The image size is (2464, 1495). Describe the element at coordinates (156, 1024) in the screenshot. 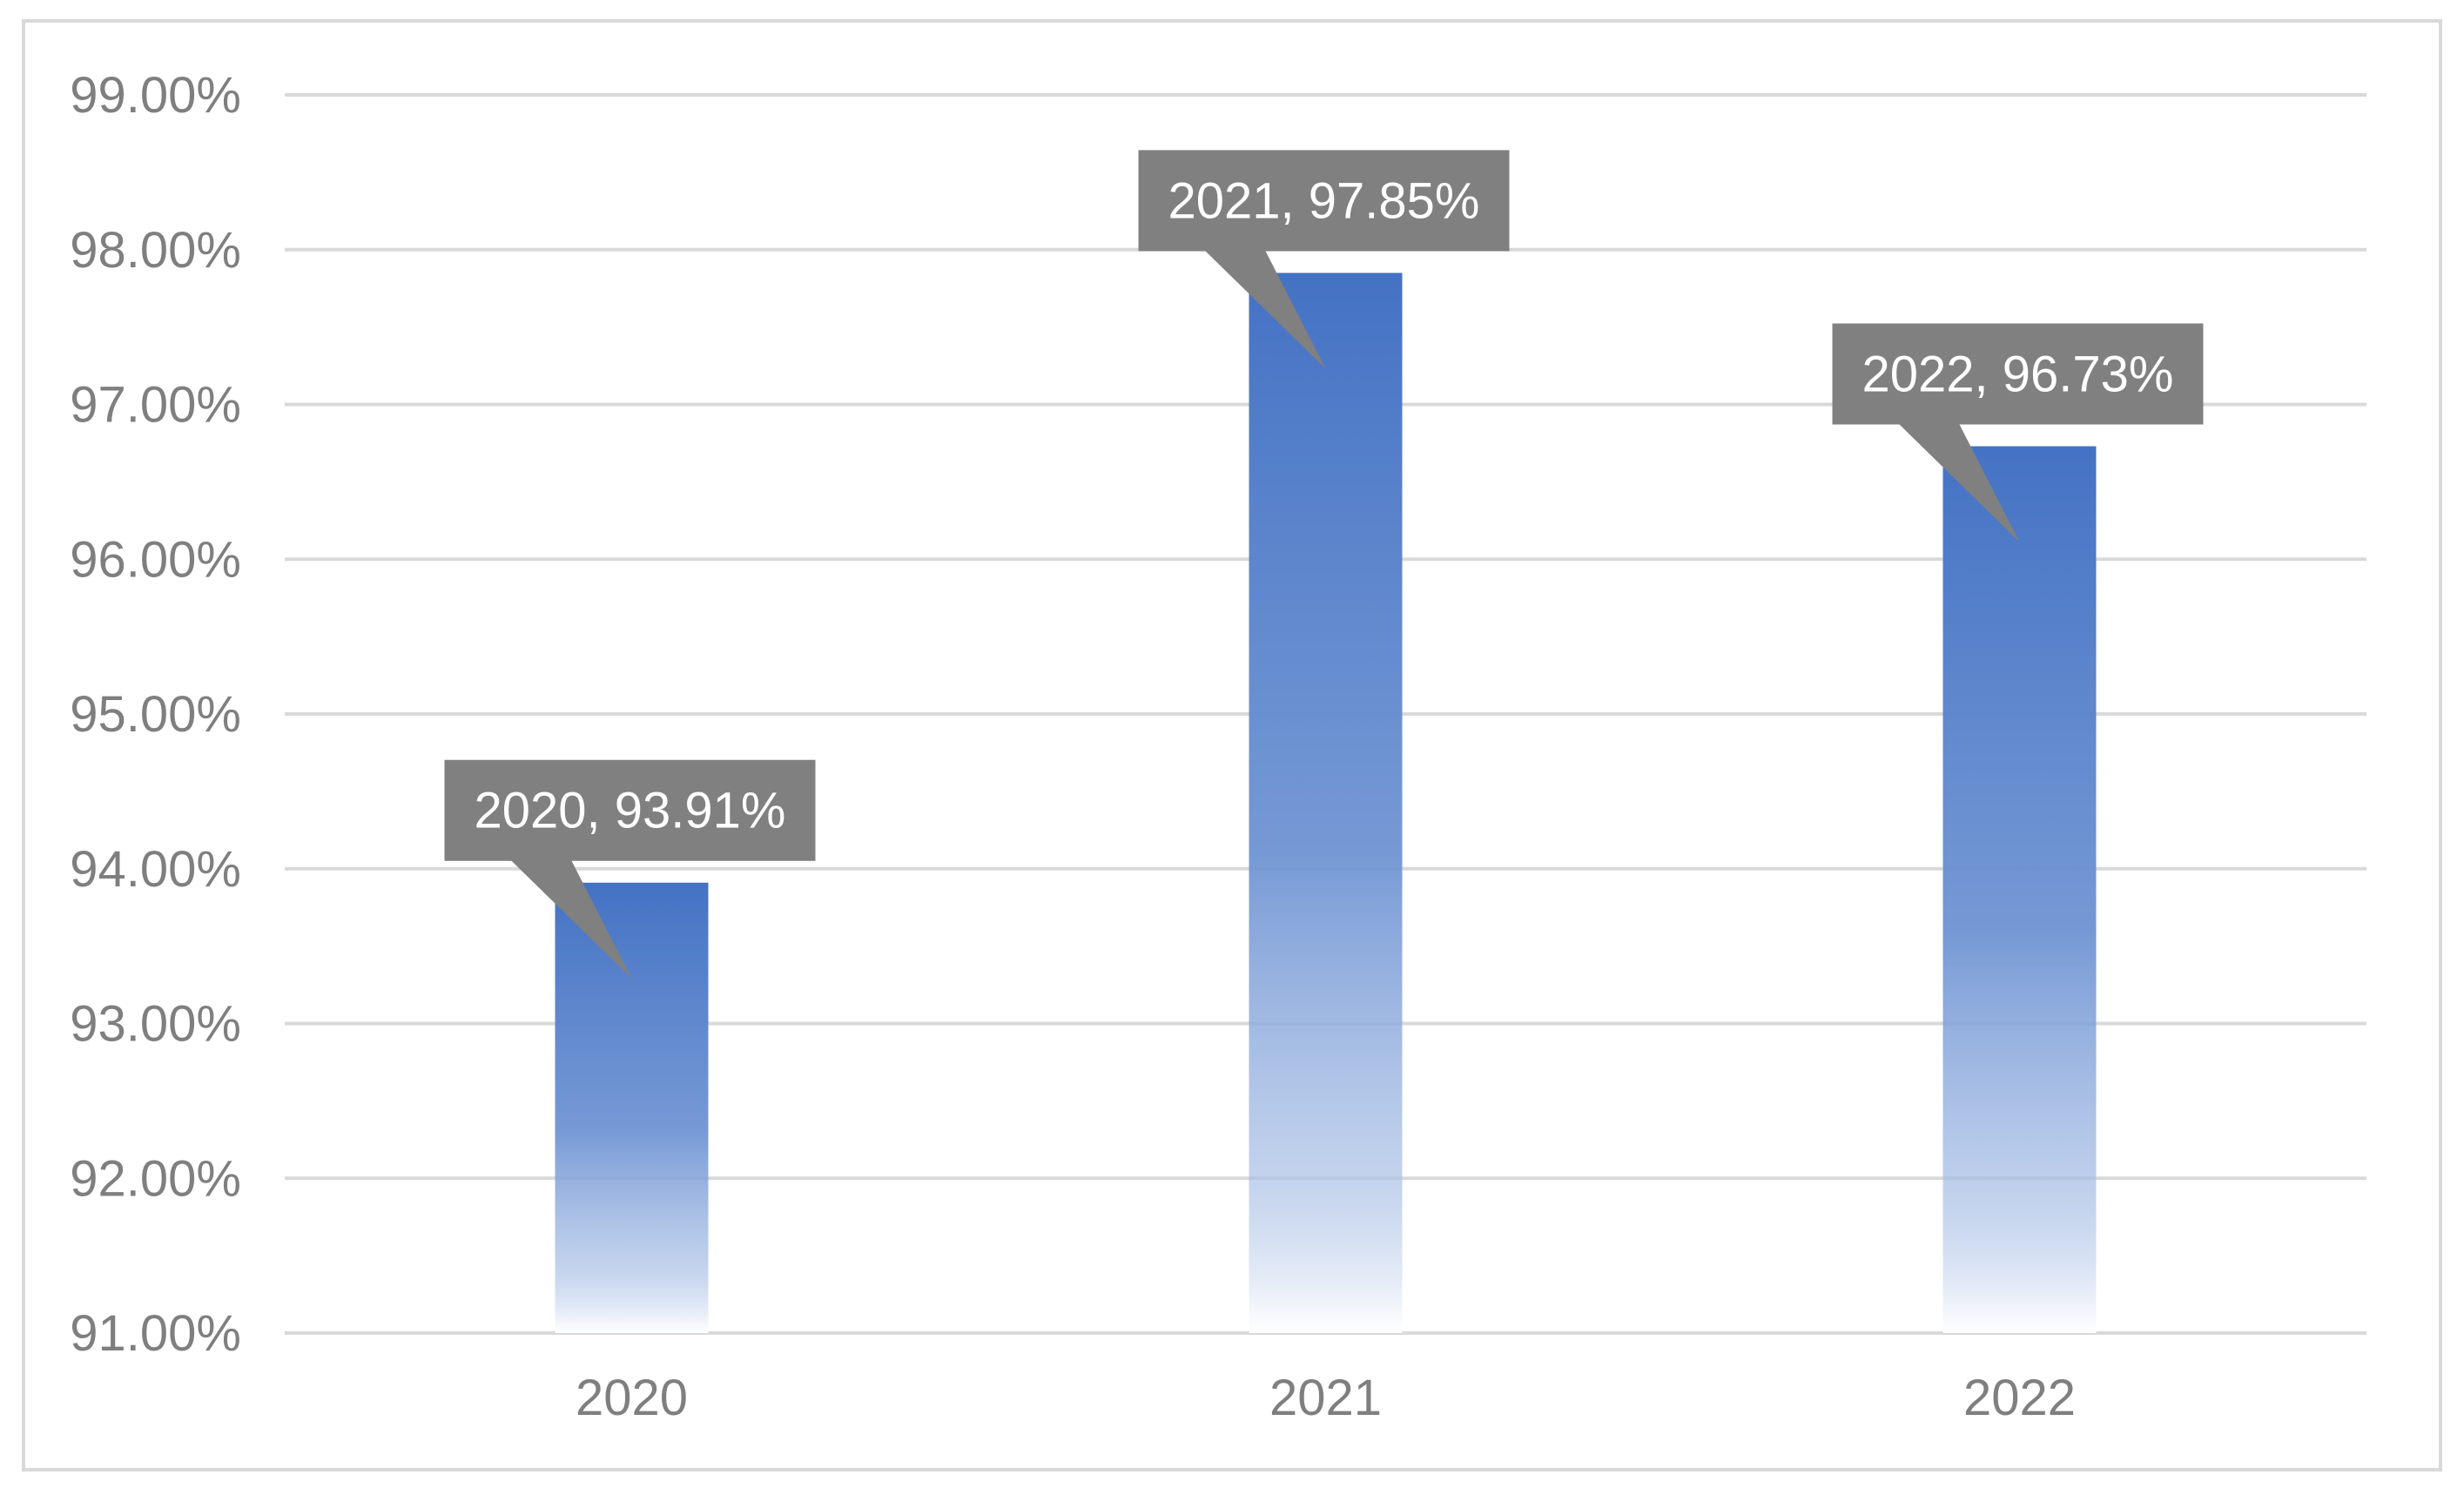

I see `y-tick-label: 93.00%` at that location.